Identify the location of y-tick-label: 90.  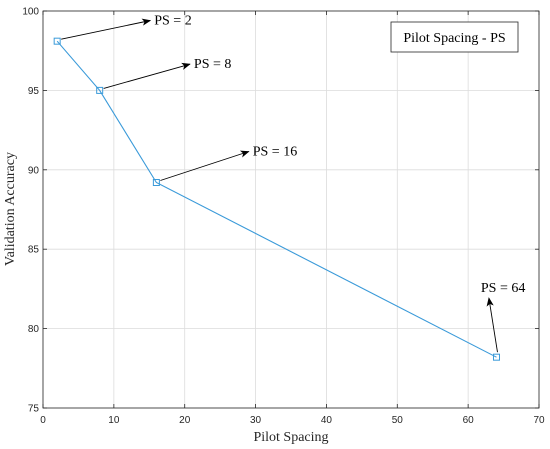
(34, 170).